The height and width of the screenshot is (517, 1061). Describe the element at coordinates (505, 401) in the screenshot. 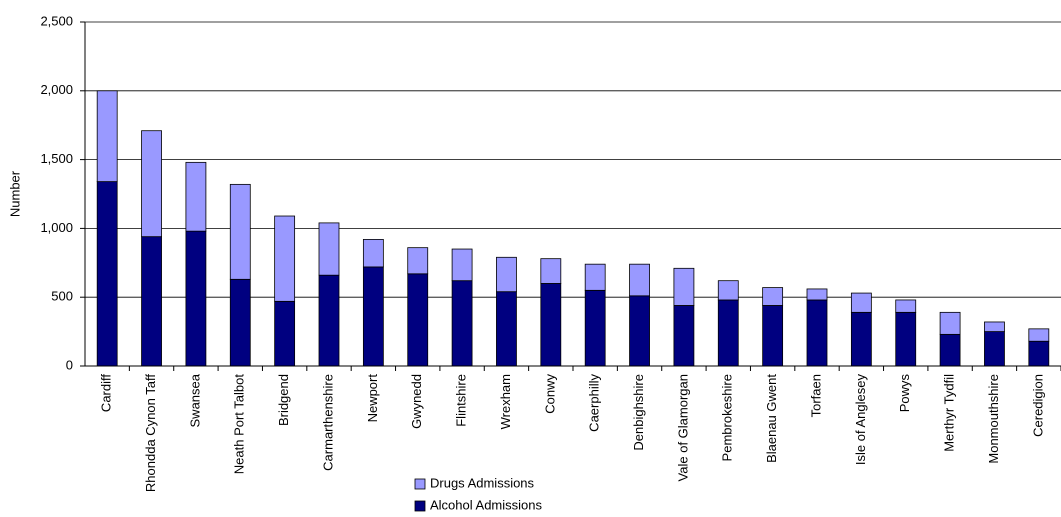

I see `x-tick-label: Wrexham` at that location.